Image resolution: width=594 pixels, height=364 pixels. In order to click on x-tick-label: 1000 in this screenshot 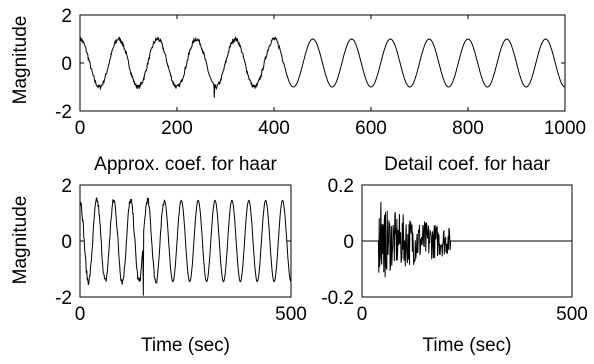, I will do `click(565, 128)`.